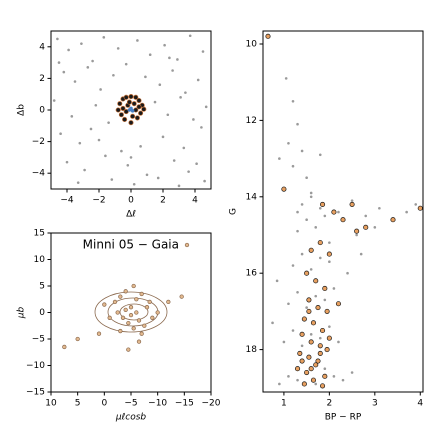 The height and width of the screenshot is (436, 436). Describe the element at coordinates (42, 79) in the screenshot. I see `y-tick-label: 2` at that location.